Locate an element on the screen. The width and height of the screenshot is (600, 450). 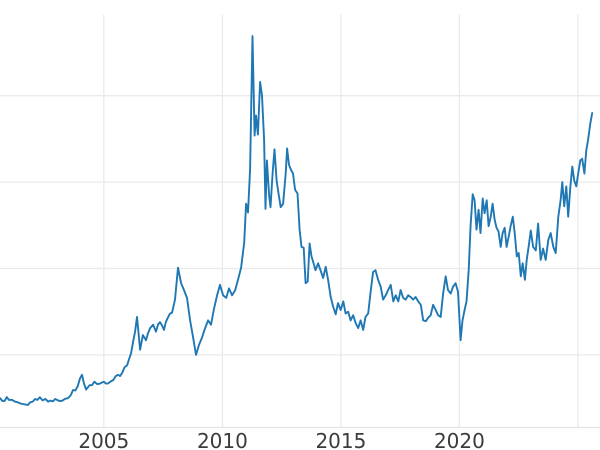
x-tick-label: 2015 is located at coordinates (340, 439).